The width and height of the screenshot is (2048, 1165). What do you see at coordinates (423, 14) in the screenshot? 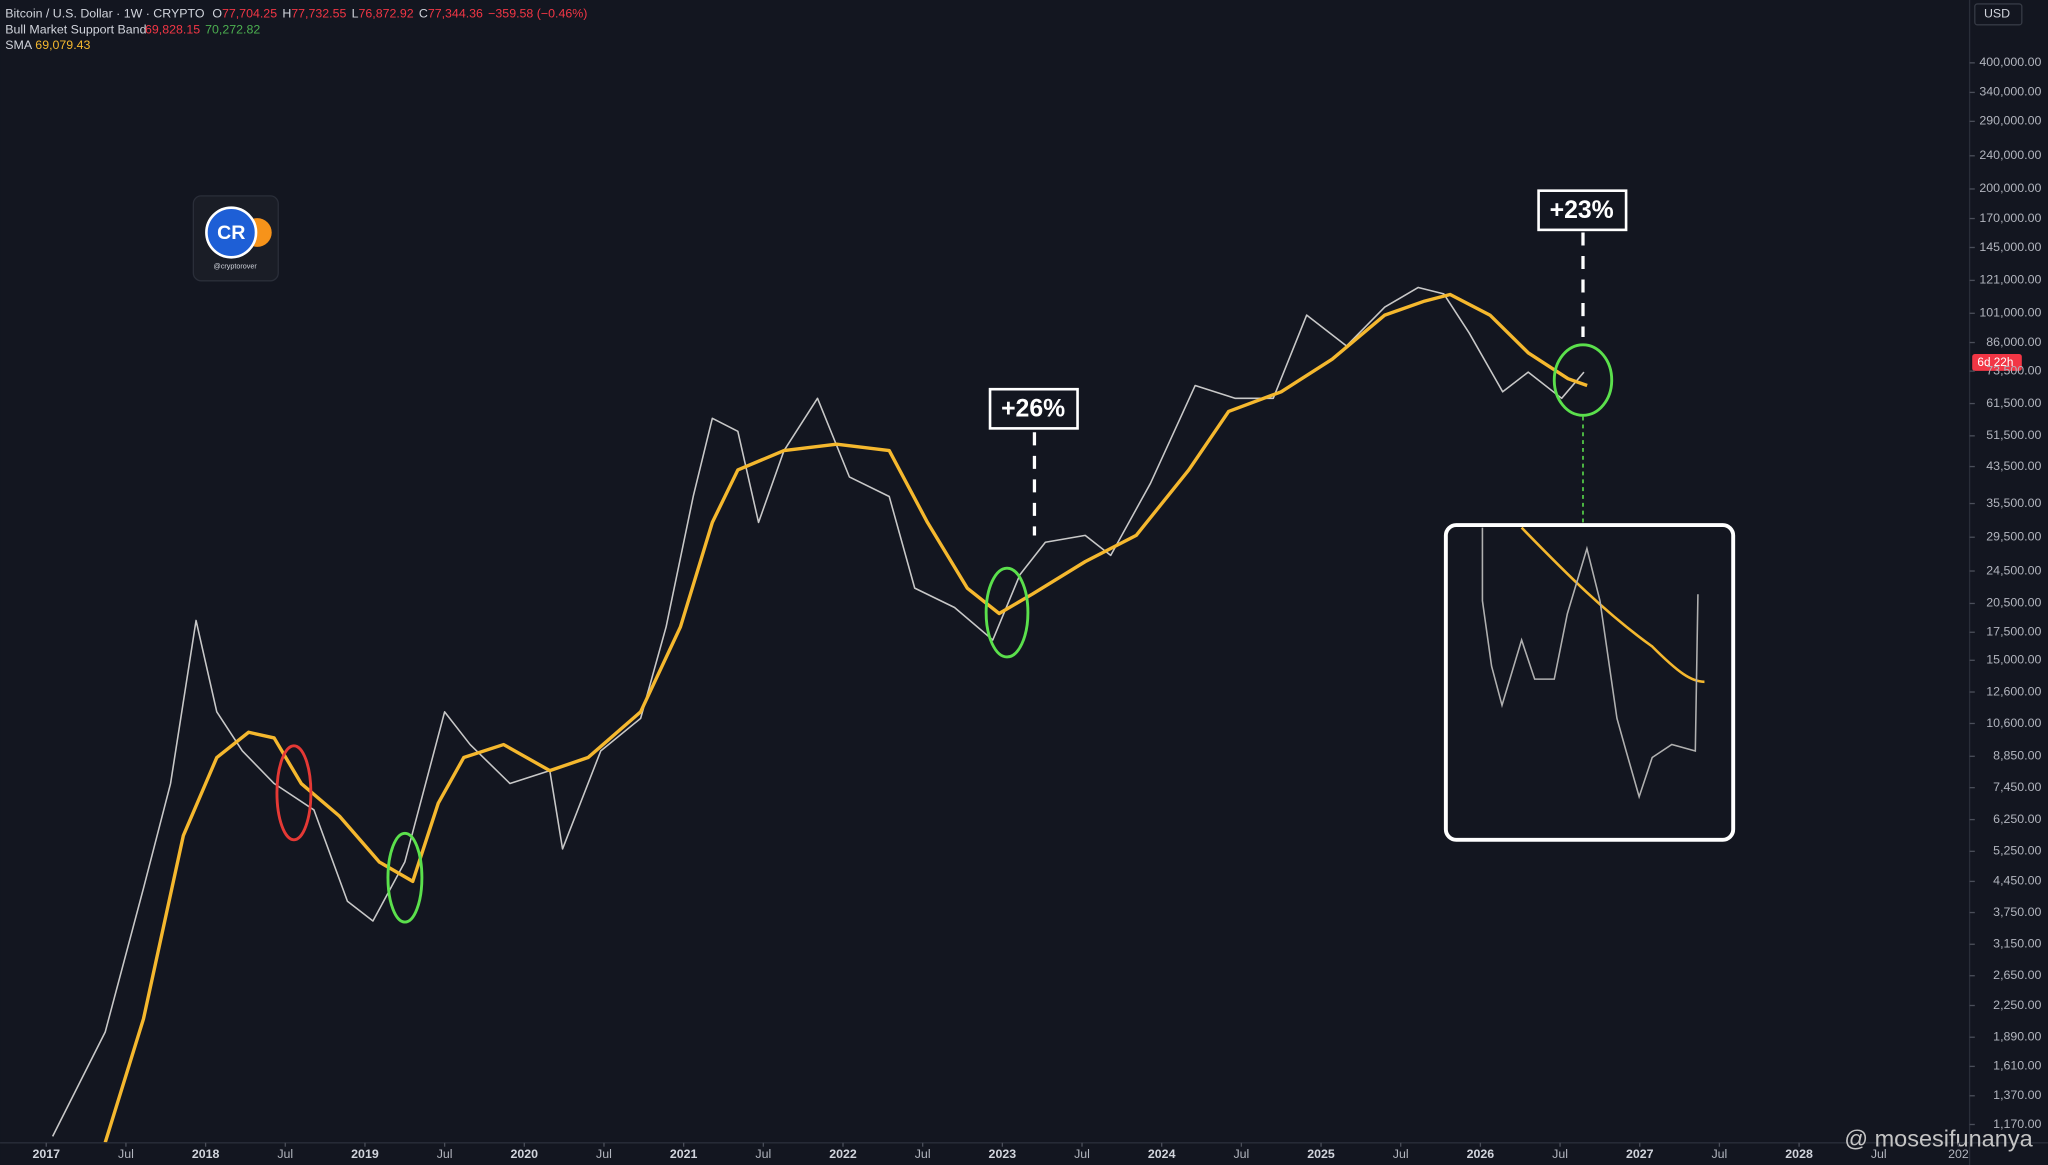
I see `ohlc-label: C` at bounding box center [423, 14].